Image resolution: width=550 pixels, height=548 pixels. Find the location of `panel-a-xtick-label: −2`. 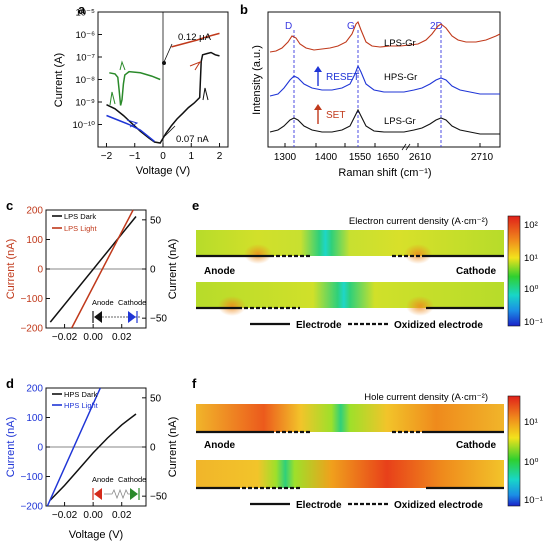

panel-a-xtick-label: −2 is located at coordinates (107, 156).